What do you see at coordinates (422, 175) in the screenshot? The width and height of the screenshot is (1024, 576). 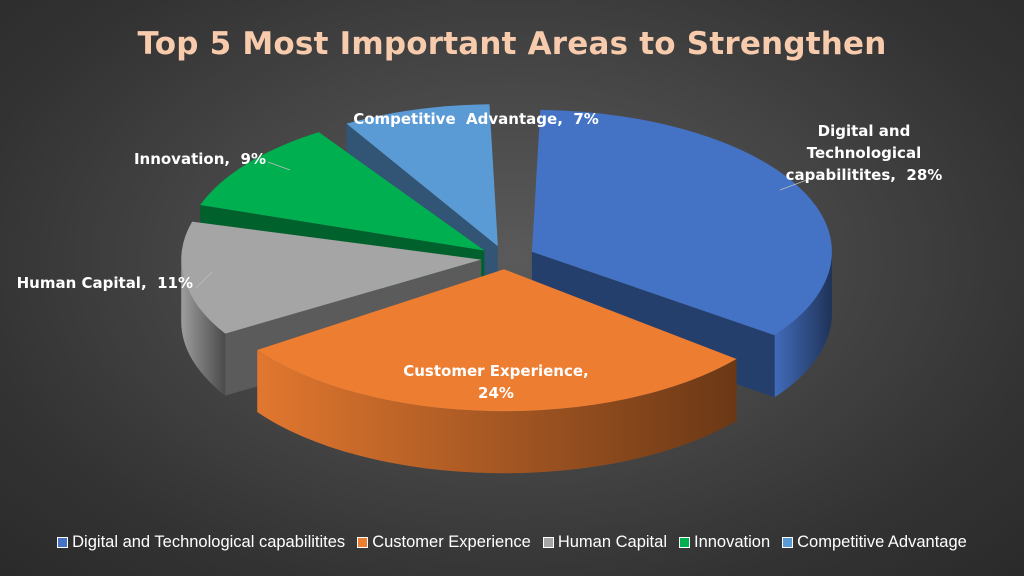 I see `competitive-advantage-slice` at bounding box center [422, 175].